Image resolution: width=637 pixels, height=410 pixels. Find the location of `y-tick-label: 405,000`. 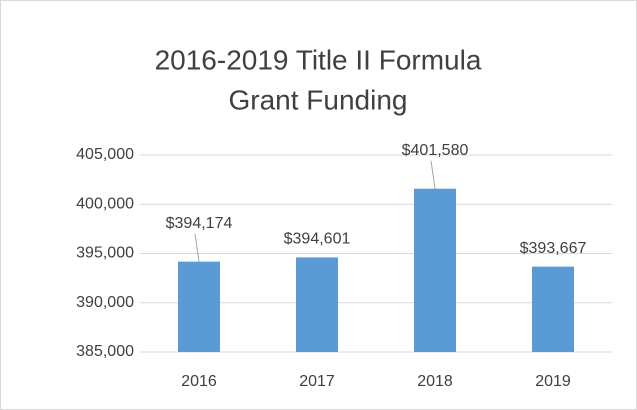

y-tick-label: 405,000 is located at coordinates (105, 154).